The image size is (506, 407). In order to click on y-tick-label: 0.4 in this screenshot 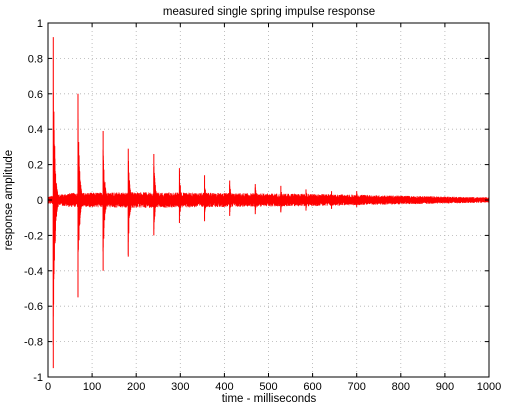, I will do `click(35, 130)`.